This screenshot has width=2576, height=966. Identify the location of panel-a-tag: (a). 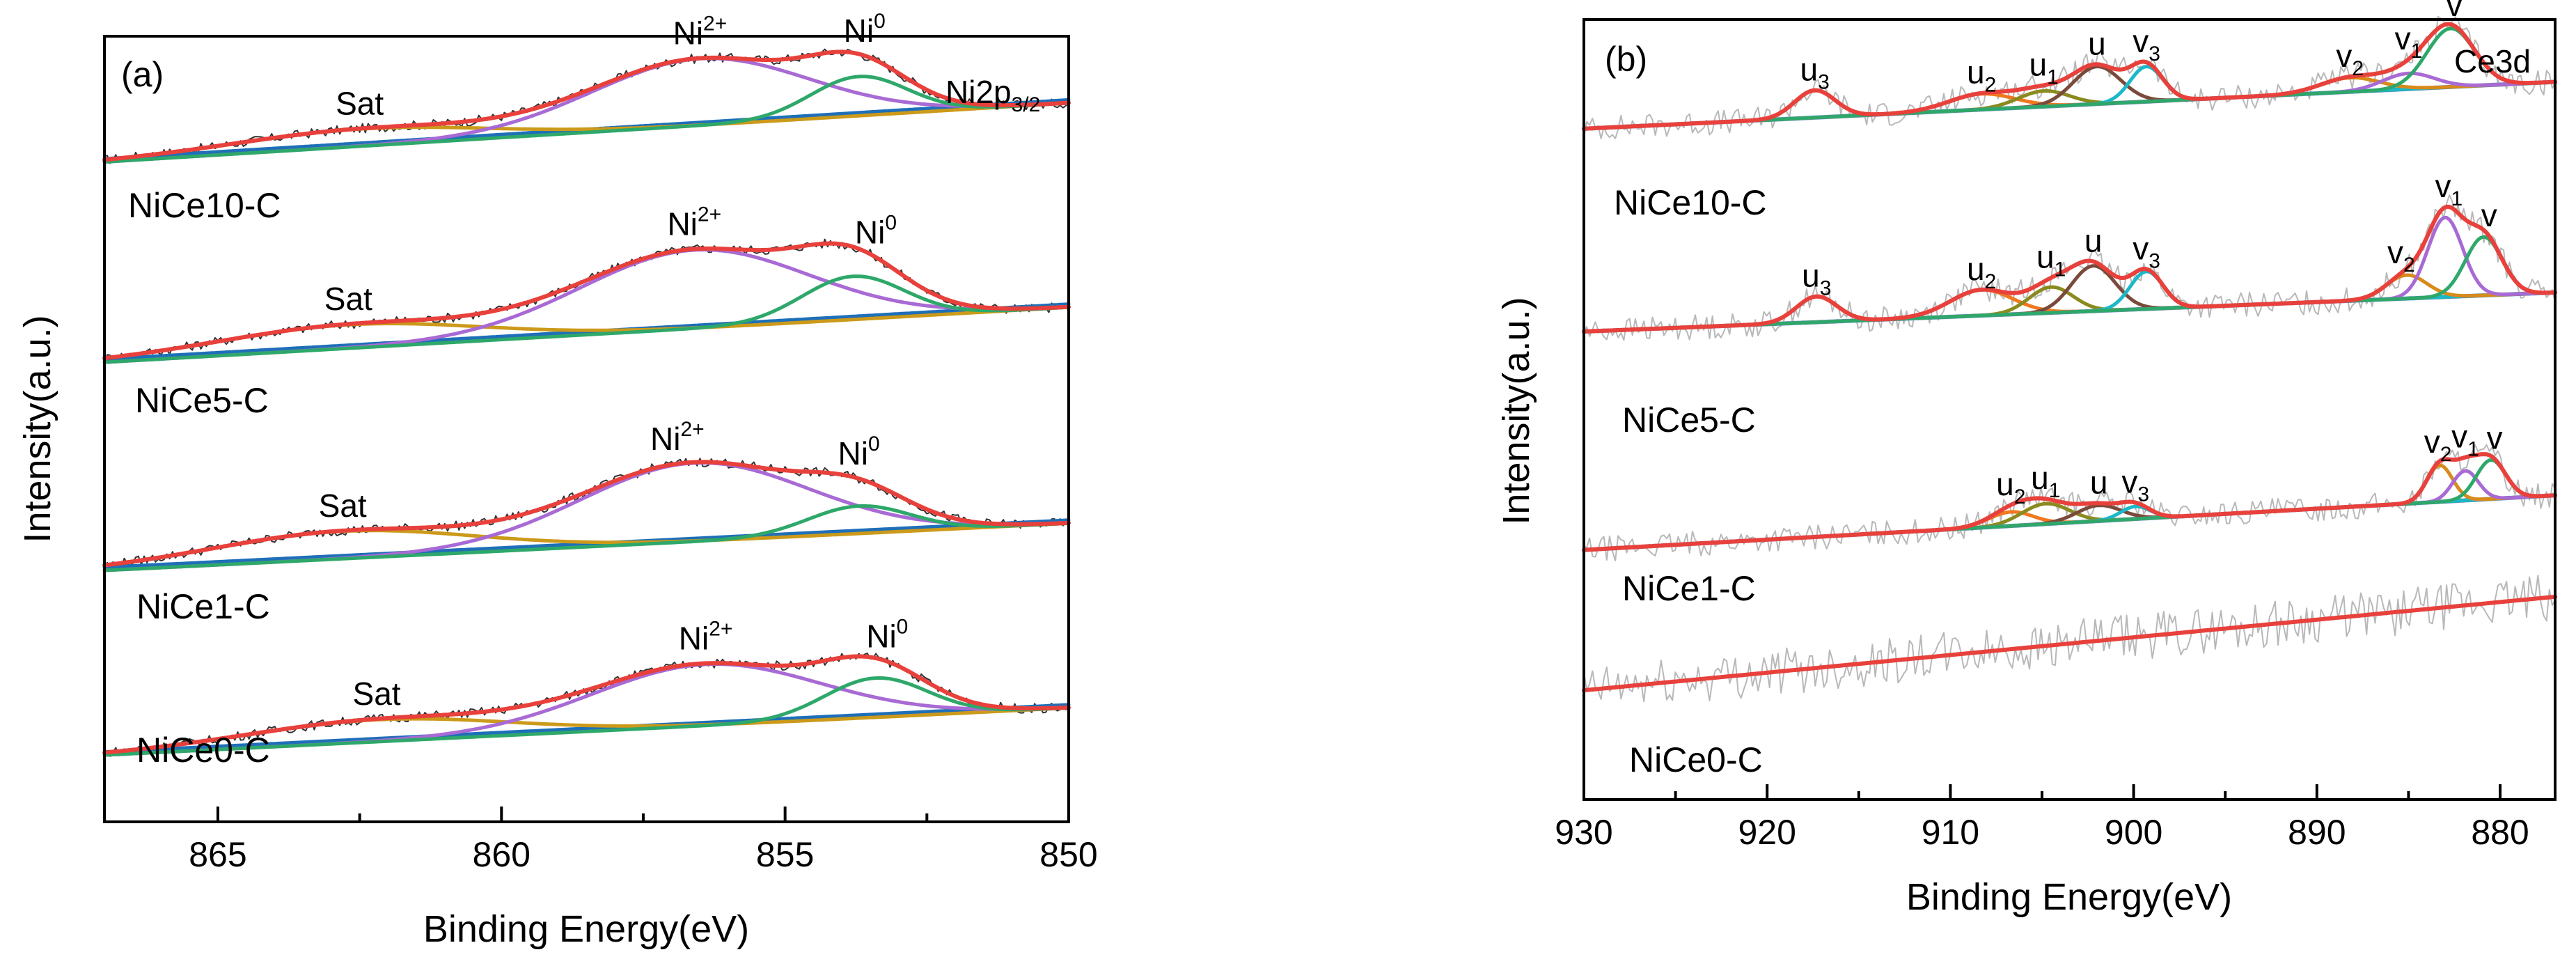
(142, 74).